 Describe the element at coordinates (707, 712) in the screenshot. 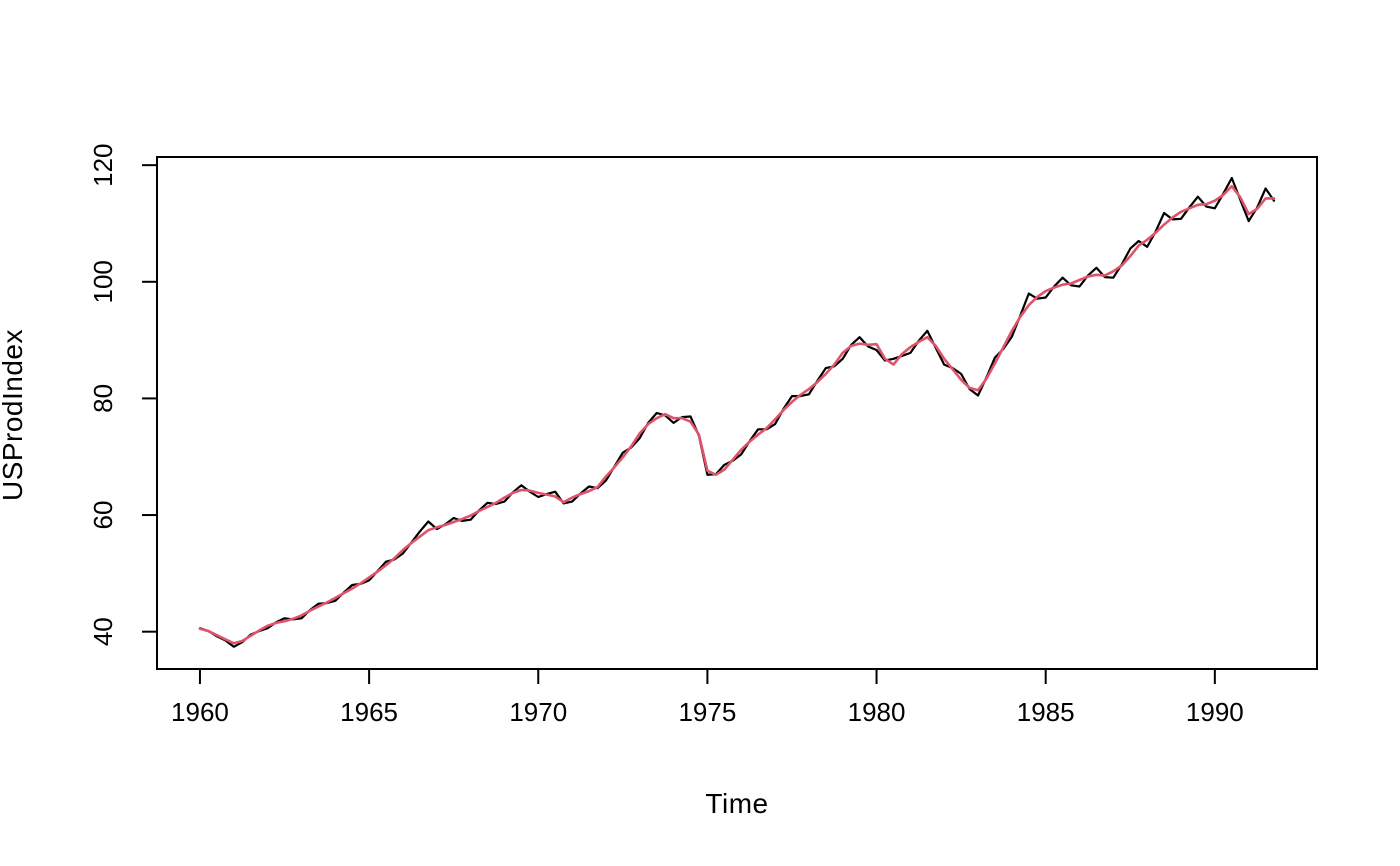

I see `x-tick-label: 1975` at that location.